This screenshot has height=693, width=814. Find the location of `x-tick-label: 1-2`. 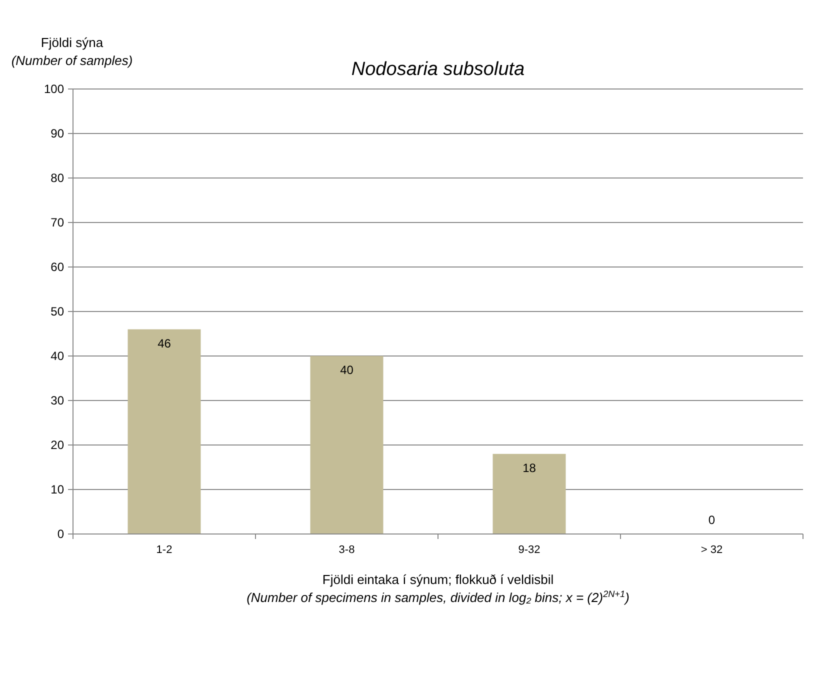

x-tick-label: 1-2 is located at coordinates (164, 550).